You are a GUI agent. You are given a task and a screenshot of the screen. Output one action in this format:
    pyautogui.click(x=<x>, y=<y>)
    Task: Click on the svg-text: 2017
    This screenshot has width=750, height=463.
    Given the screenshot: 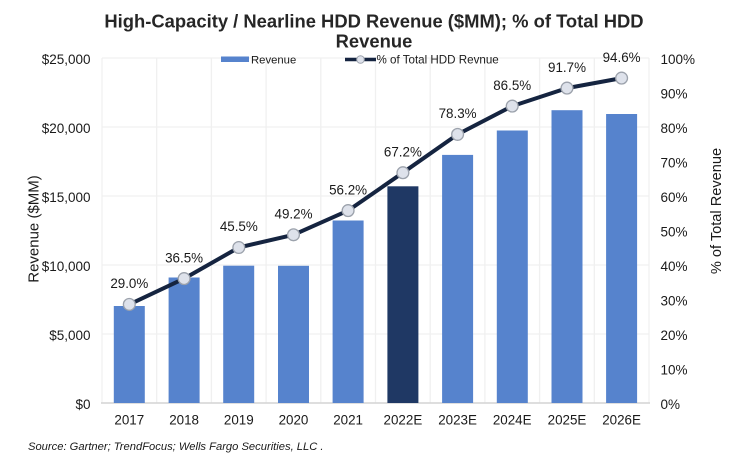 What is the action you would take?
    pyautogui.click(x=129, y=419)
    